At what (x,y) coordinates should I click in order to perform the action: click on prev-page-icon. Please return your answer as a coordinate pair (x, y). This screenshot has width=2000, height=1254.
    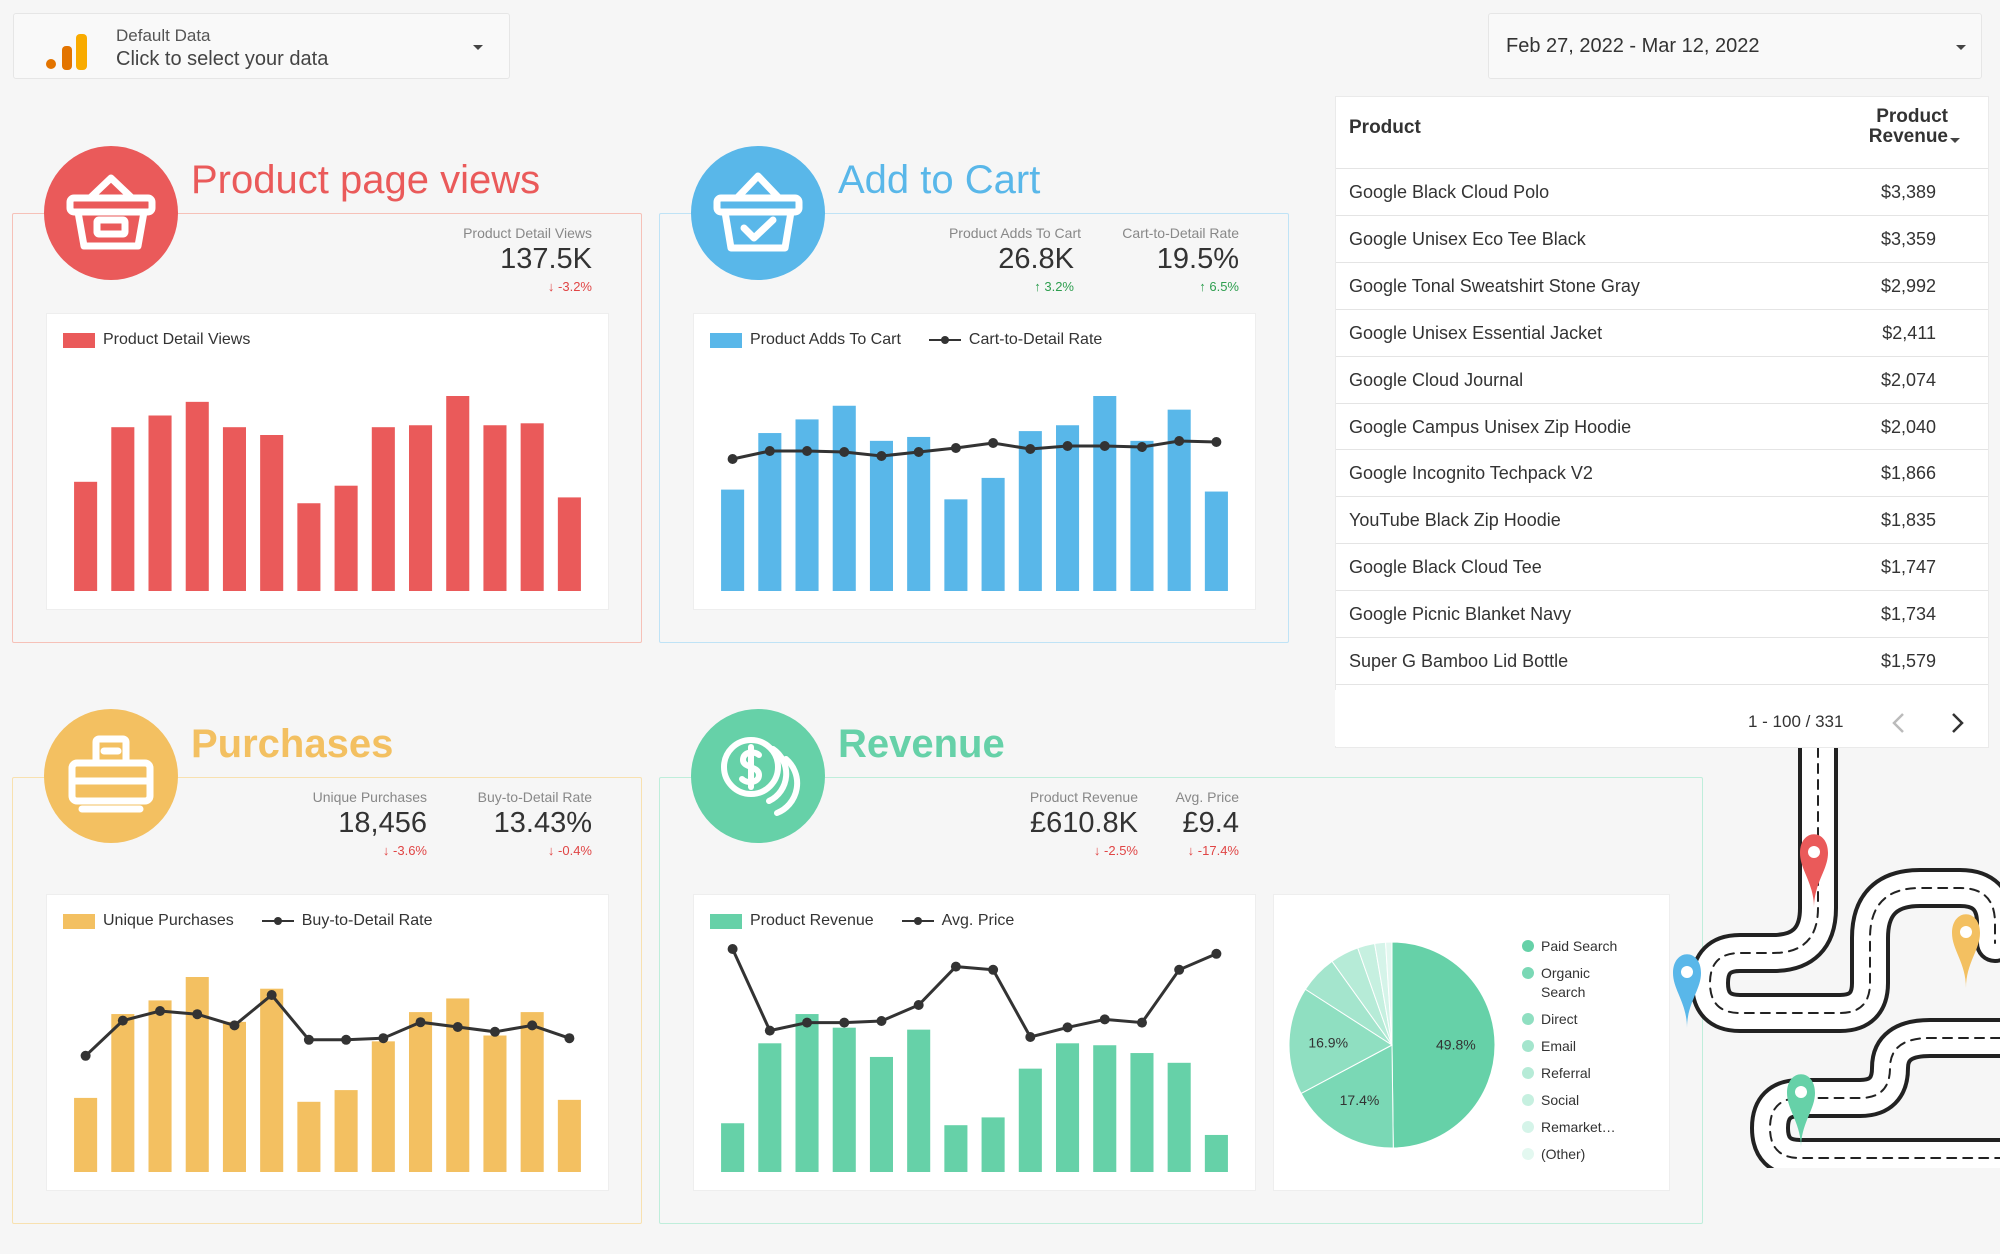
    Looking at the image, I should click on (1899, 723).